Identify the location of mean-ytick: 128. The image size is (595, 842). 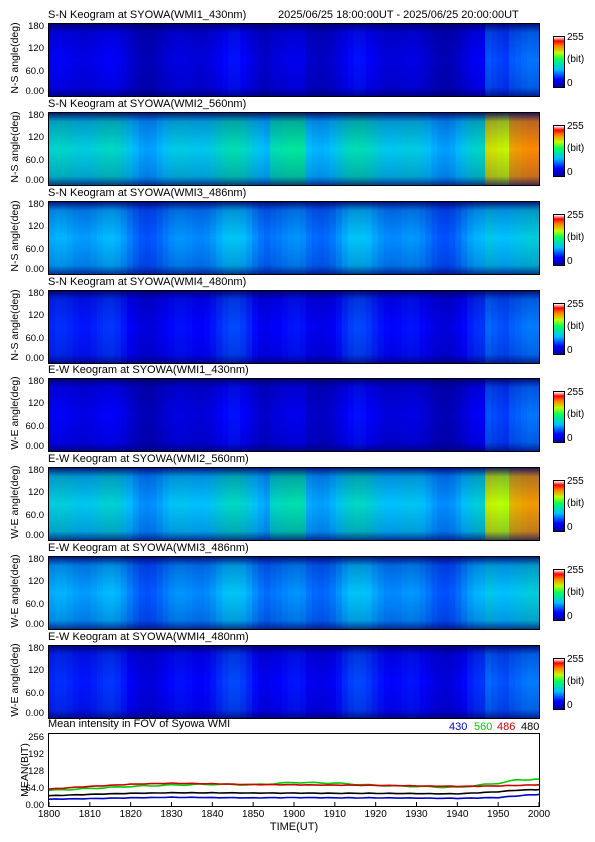
(36, 771).